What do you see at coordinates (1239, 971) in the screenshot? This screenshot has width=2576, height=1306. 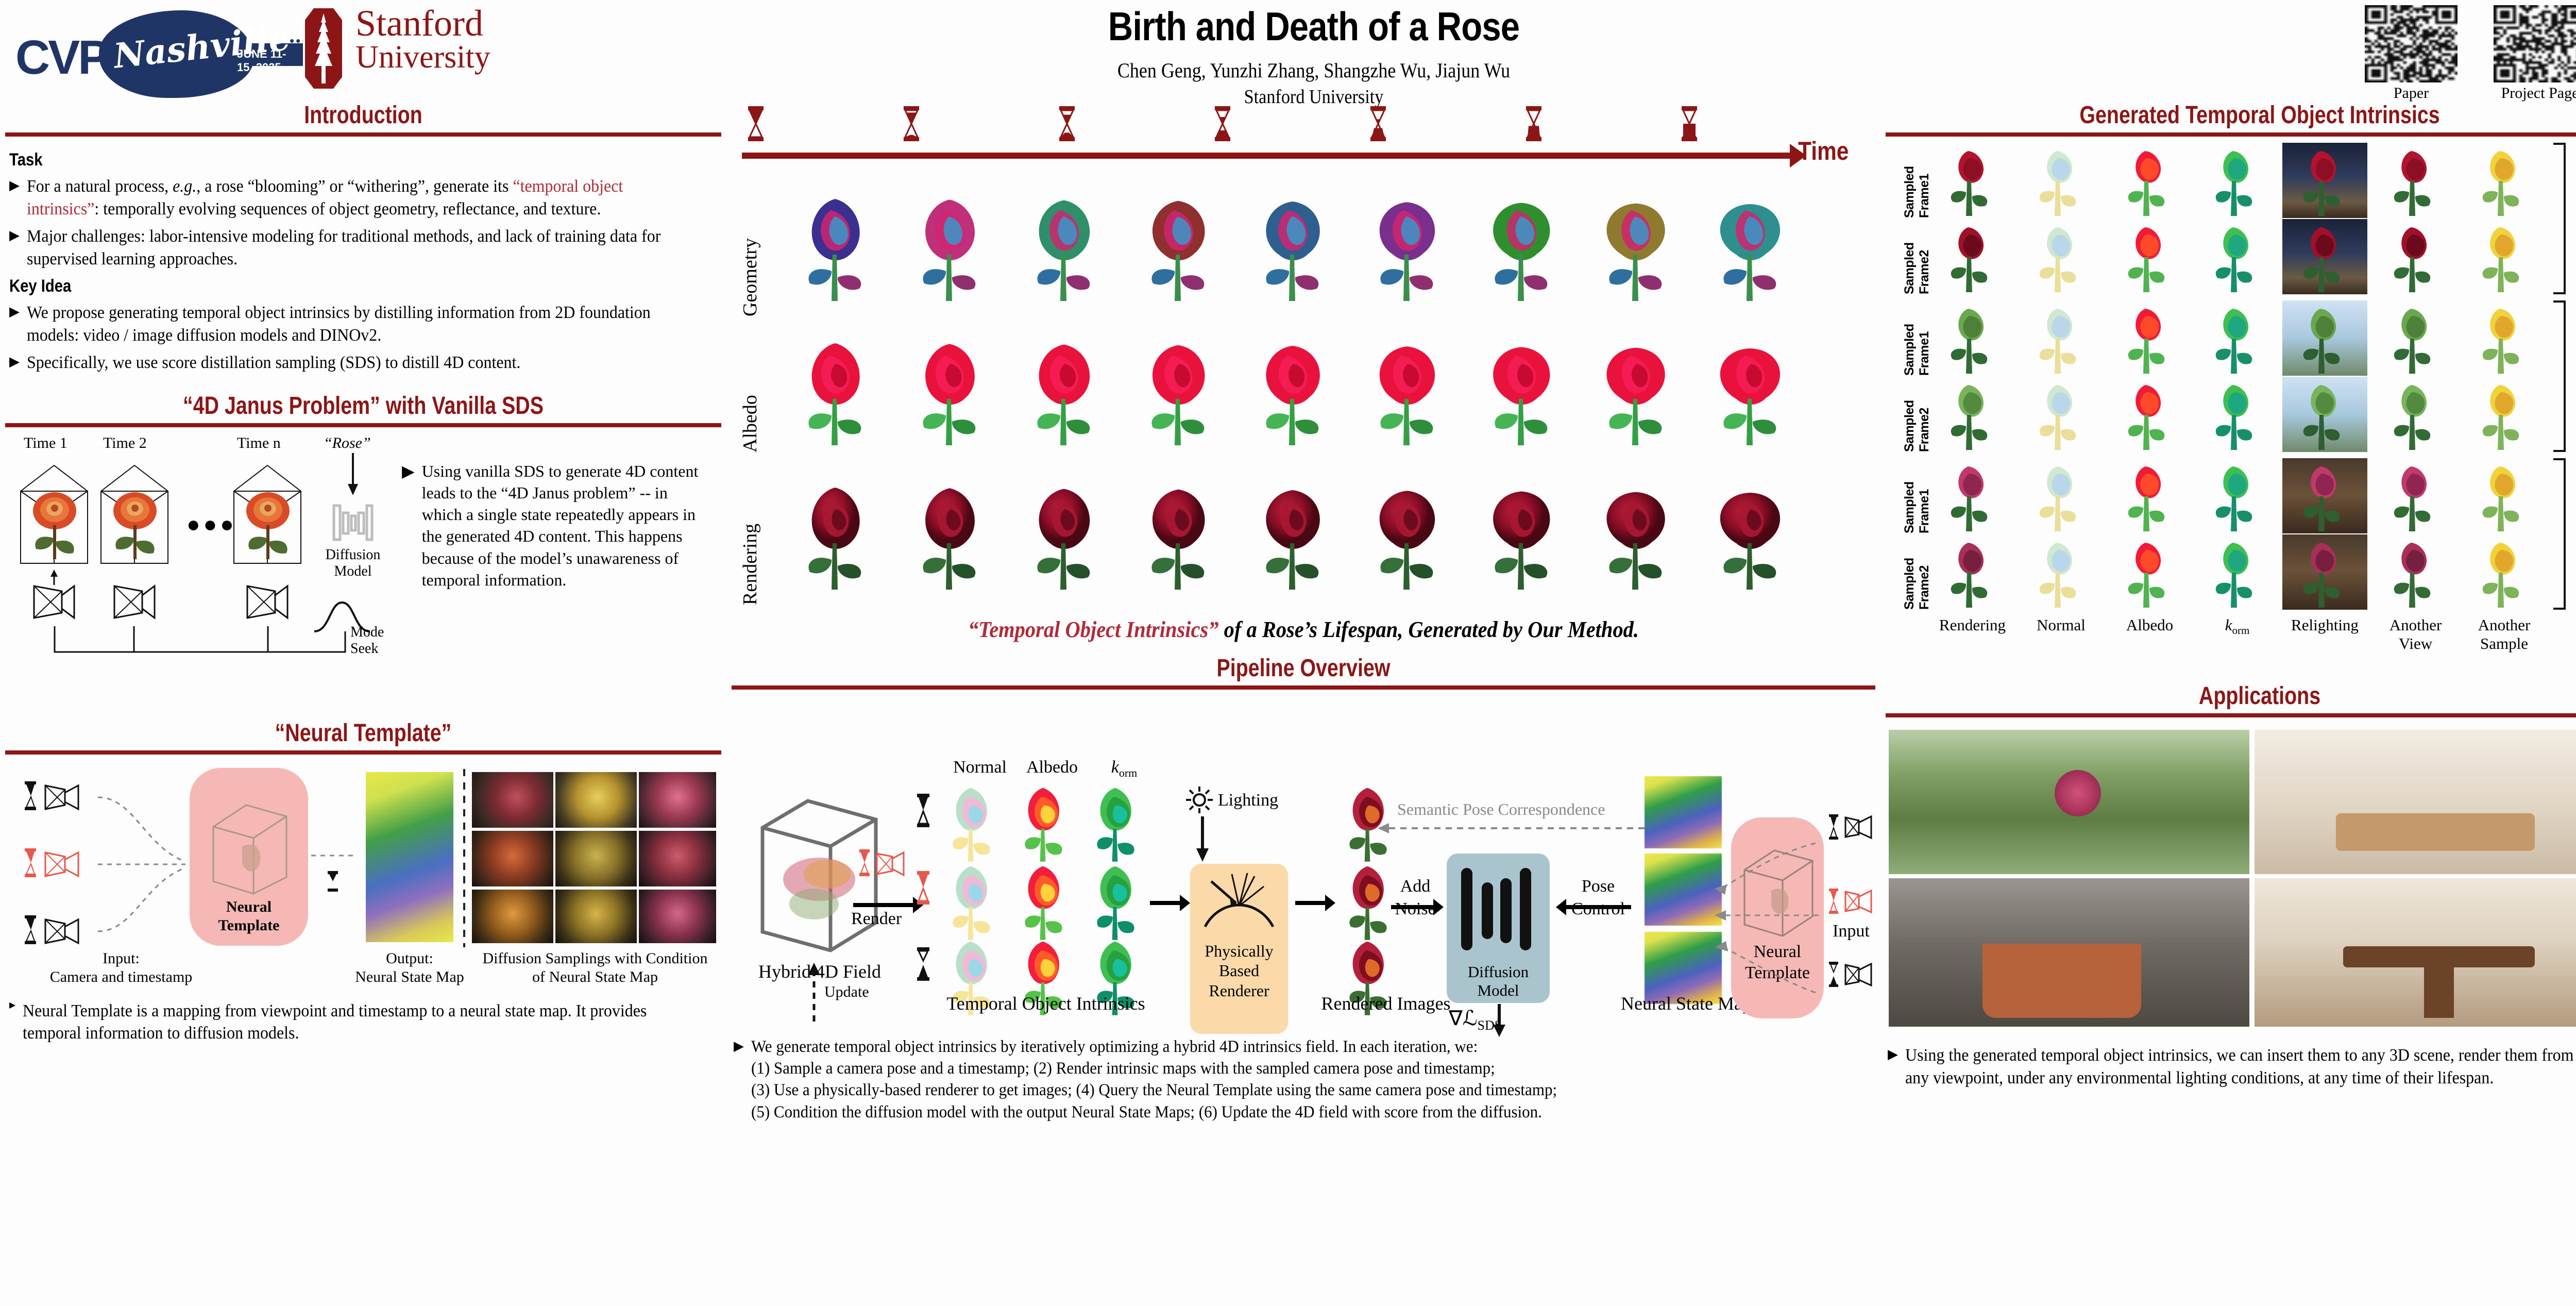 I see `pbr-label: Physically Based Renderer` at bounding box center [1239, 971].